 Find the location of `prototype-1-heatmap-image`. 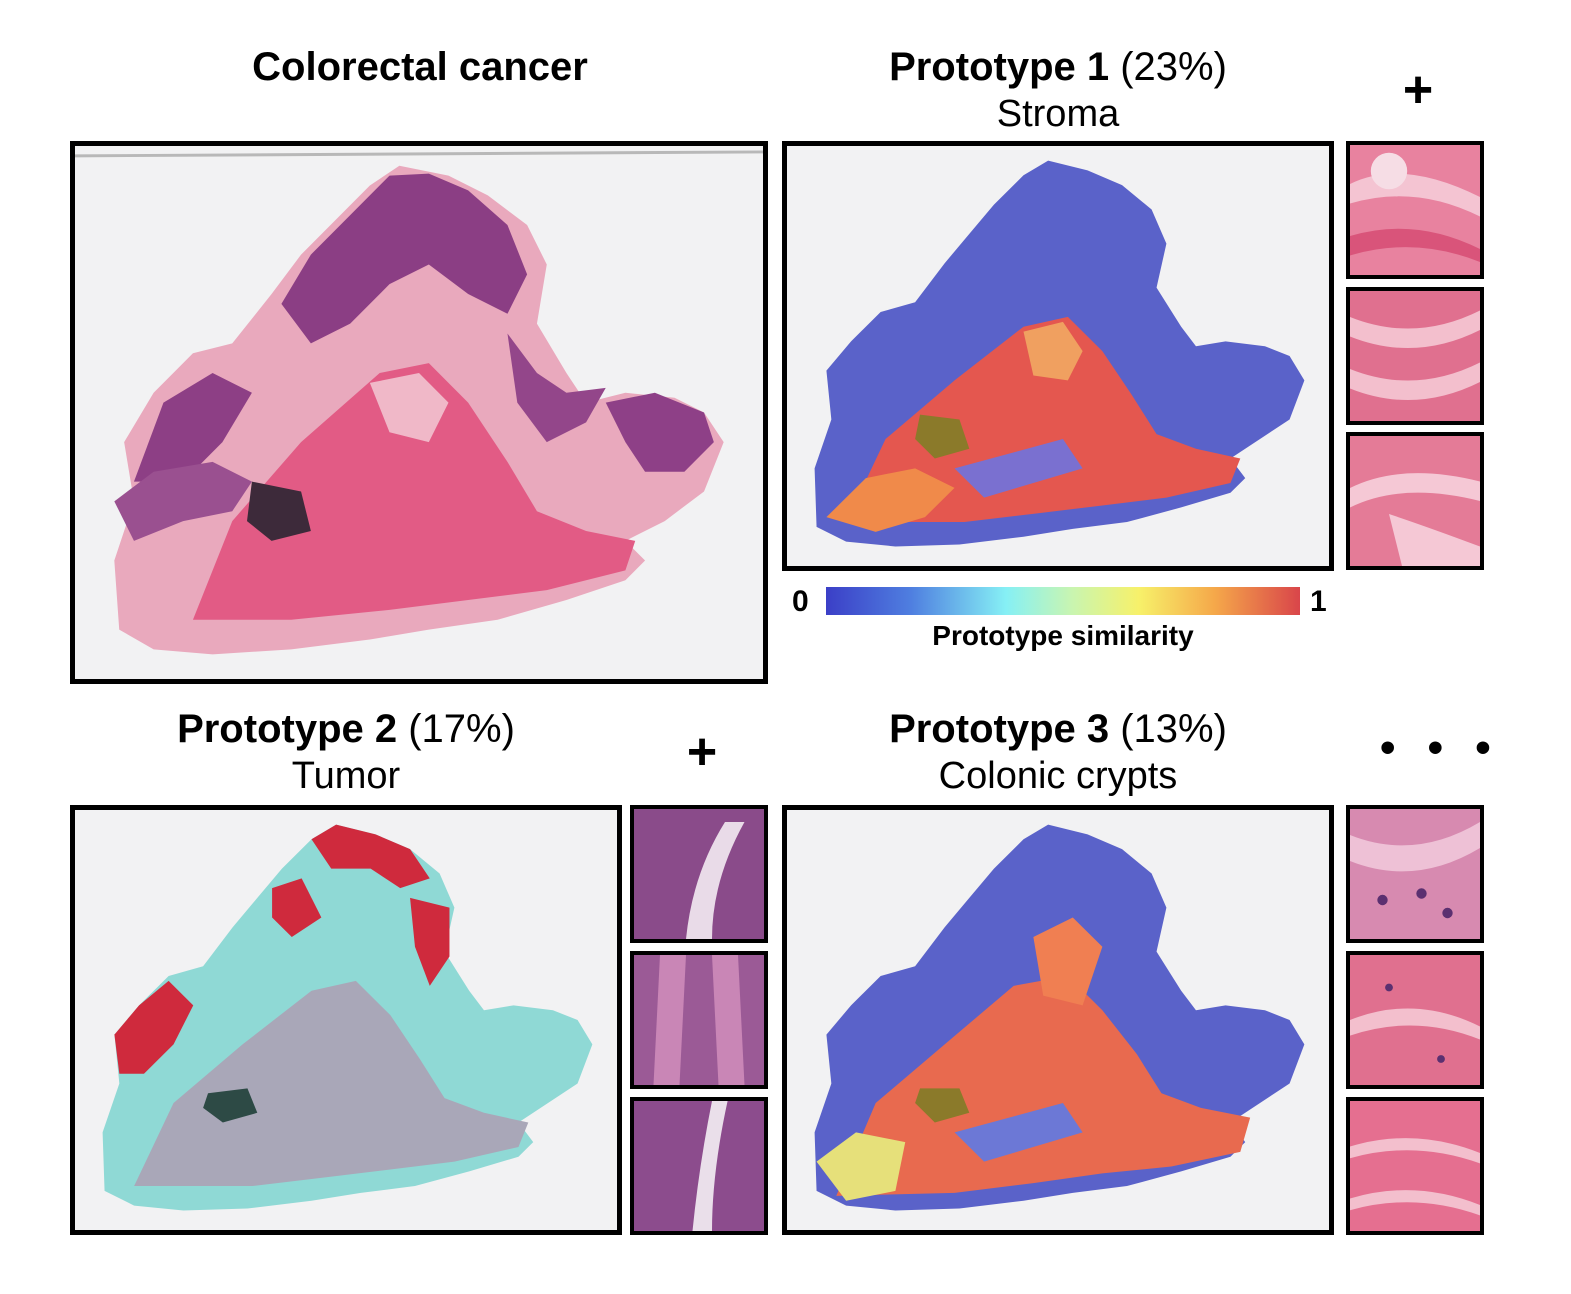

prototype-1-heatmap-image is located at coordinates (1058, 356).